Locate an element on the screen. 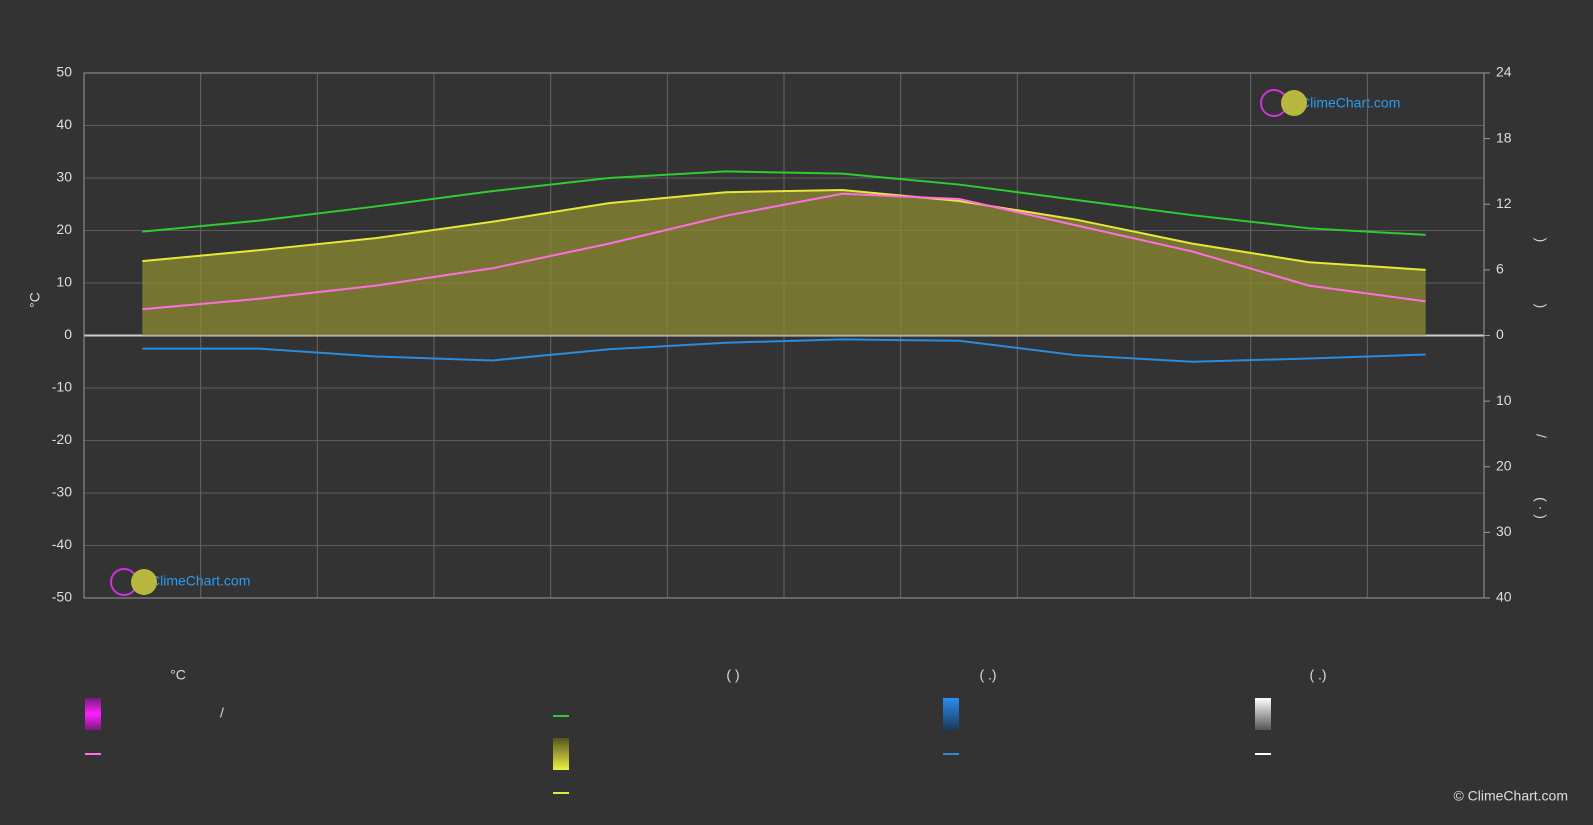  y3-tick-label: 10 is located at coordinates (1504, 400).